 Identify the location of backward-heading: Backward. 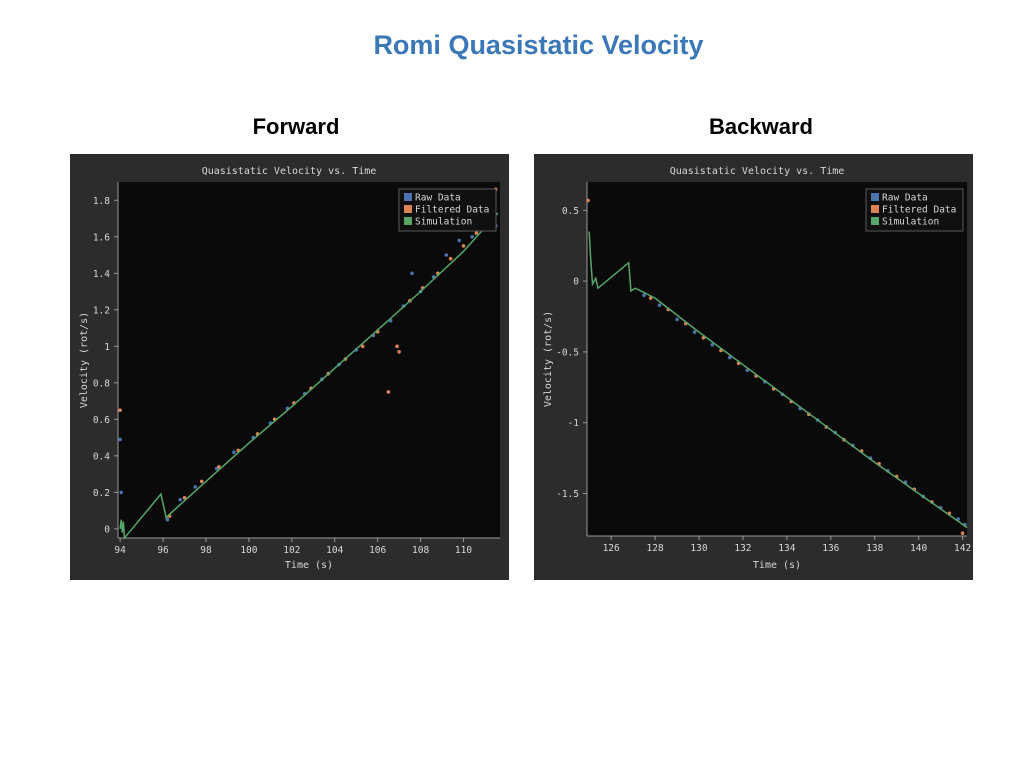
(761, 126).